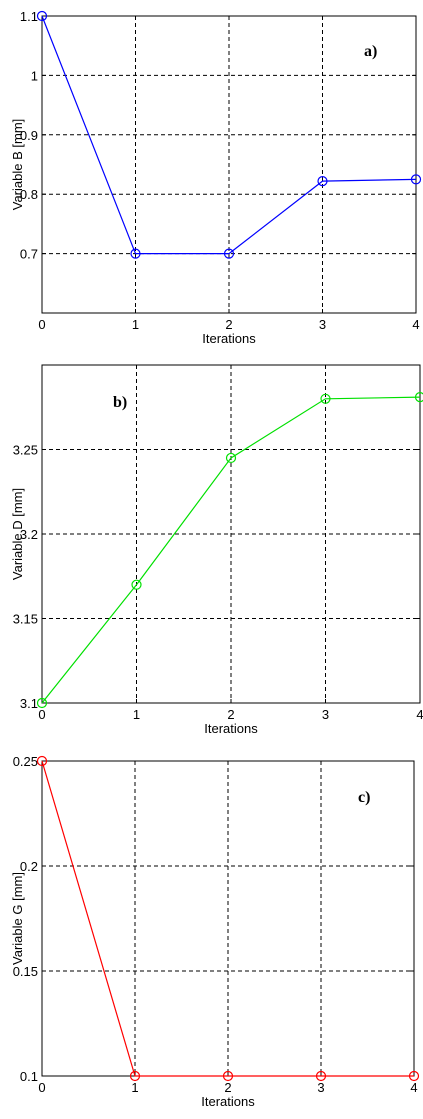  Describe the element at coordinates (120, 402) in the screenshot. I see `panel-label: b)` at that location.